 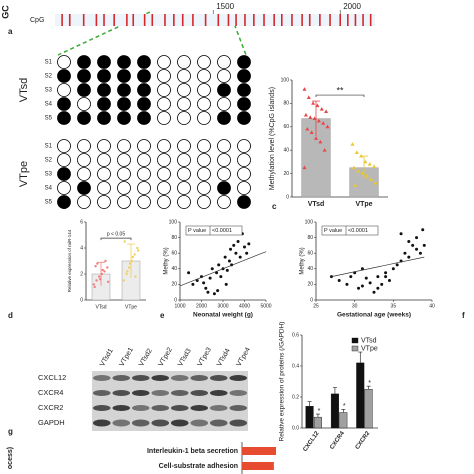 I want to click on track-label: CpG, so click(x=37, y=20).